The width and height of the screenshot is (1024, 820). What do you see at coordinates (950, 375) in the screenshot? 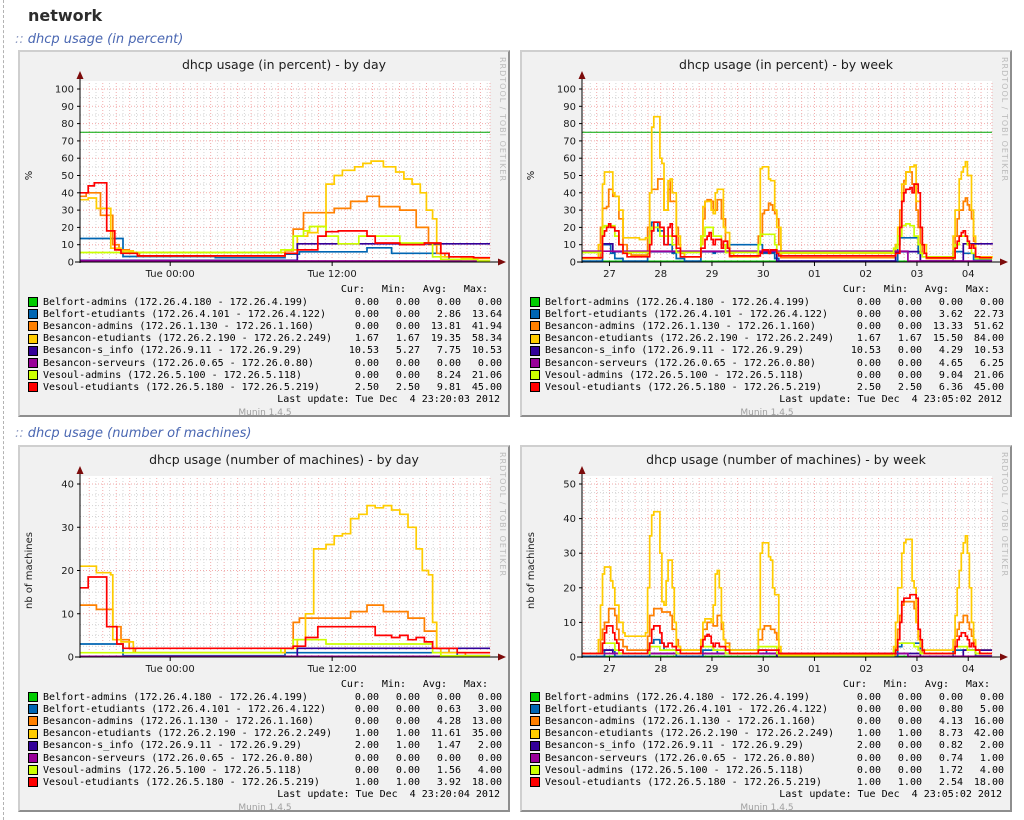
I see `value-avg: 9.04` at bounding box center [950, 375].